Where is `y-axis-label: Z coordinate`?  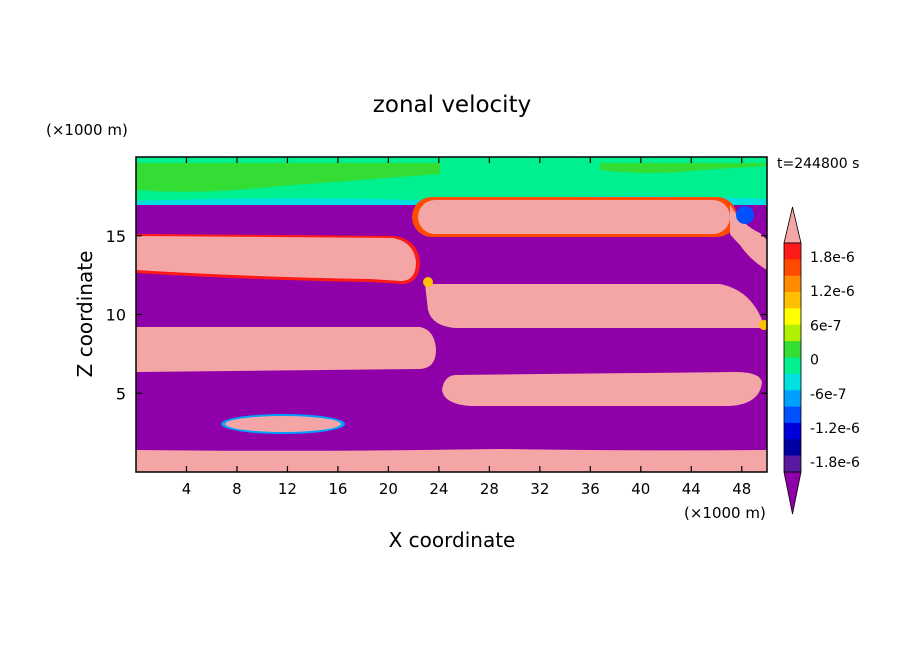
y-axis-label: Z coordinate is located at coordinates (85, 314).